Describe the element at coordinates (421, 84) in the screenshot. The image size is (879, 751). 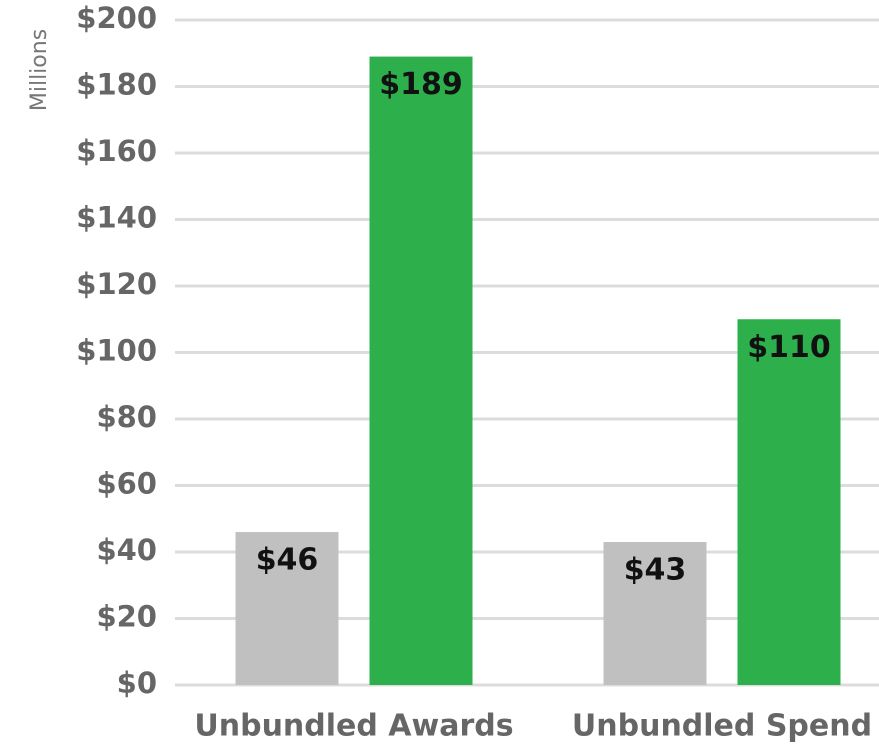
I see `value-label: $189` at that location.